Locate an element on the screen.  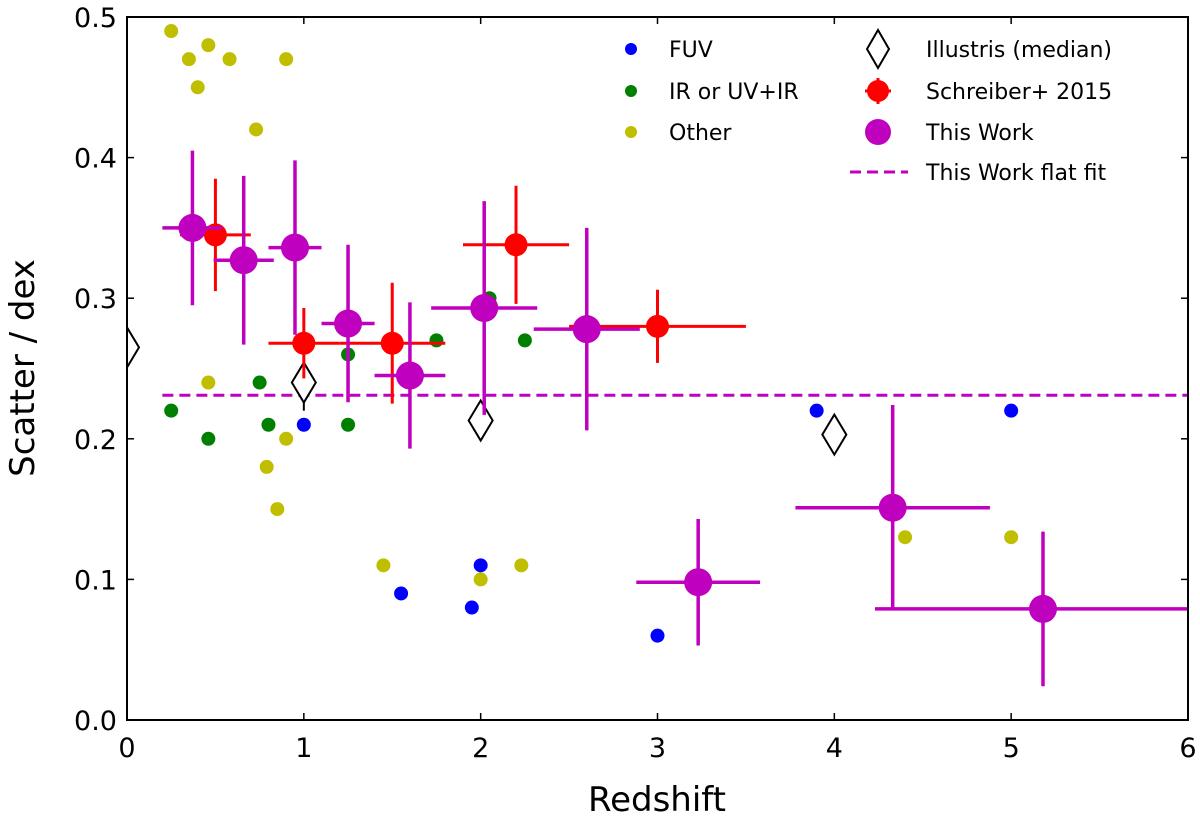
legend-thiswork-label-5: This Work is located at coordinates (979, 133).